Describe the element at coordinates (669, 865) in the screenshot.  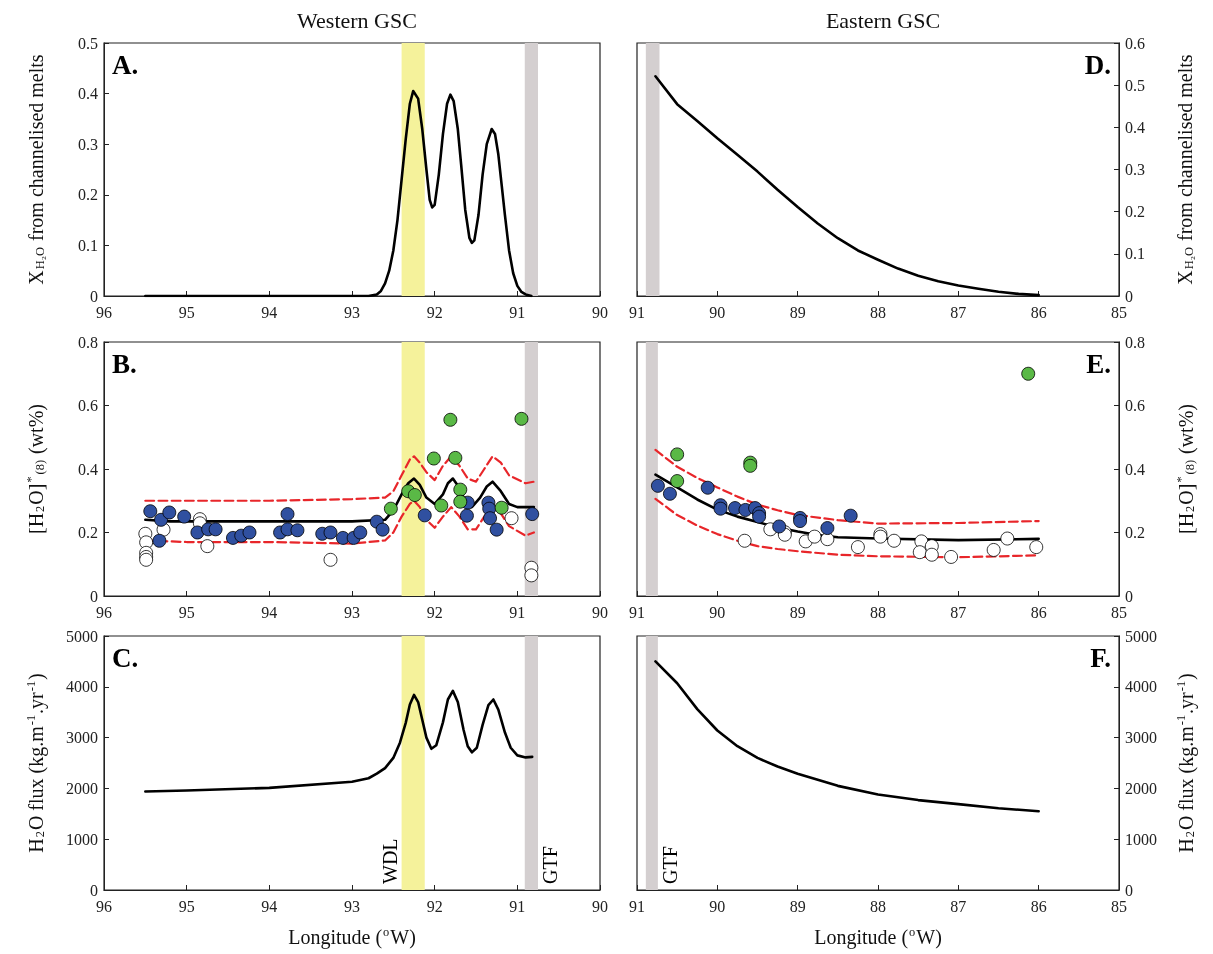
I see `band-label: GTF` at that location.